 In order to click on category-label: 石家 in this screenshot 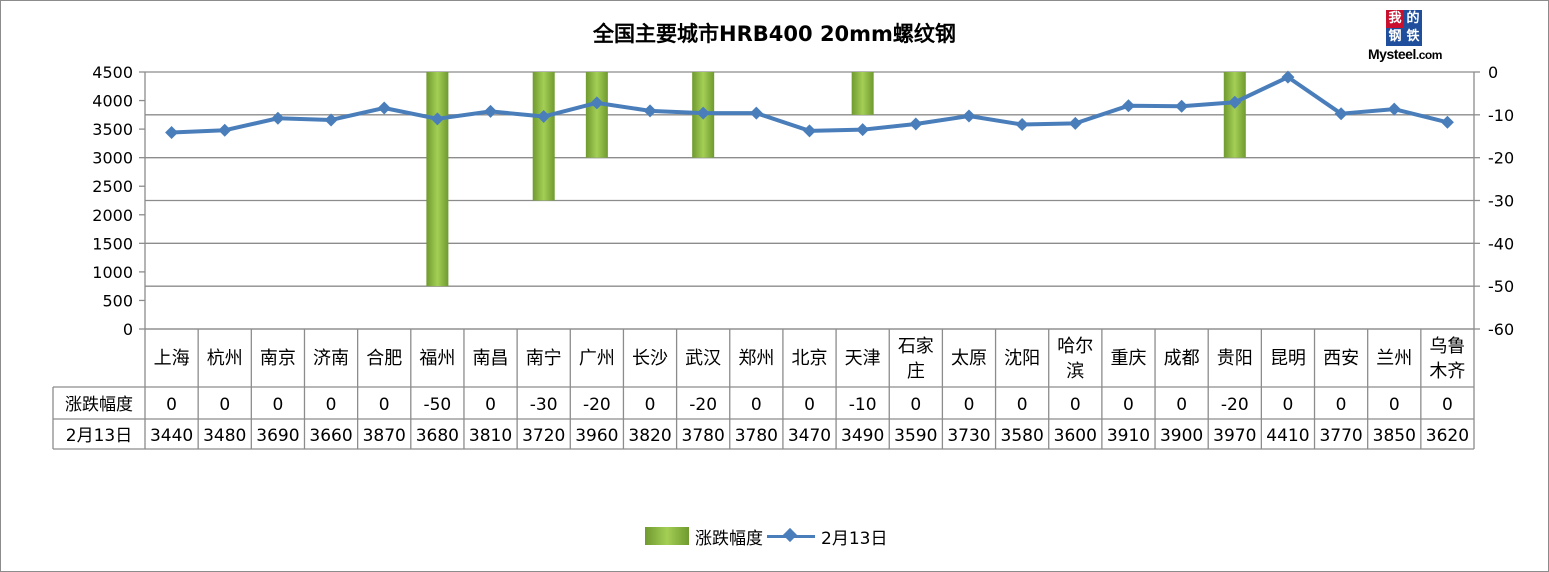, I will do `click(916, 346)`.